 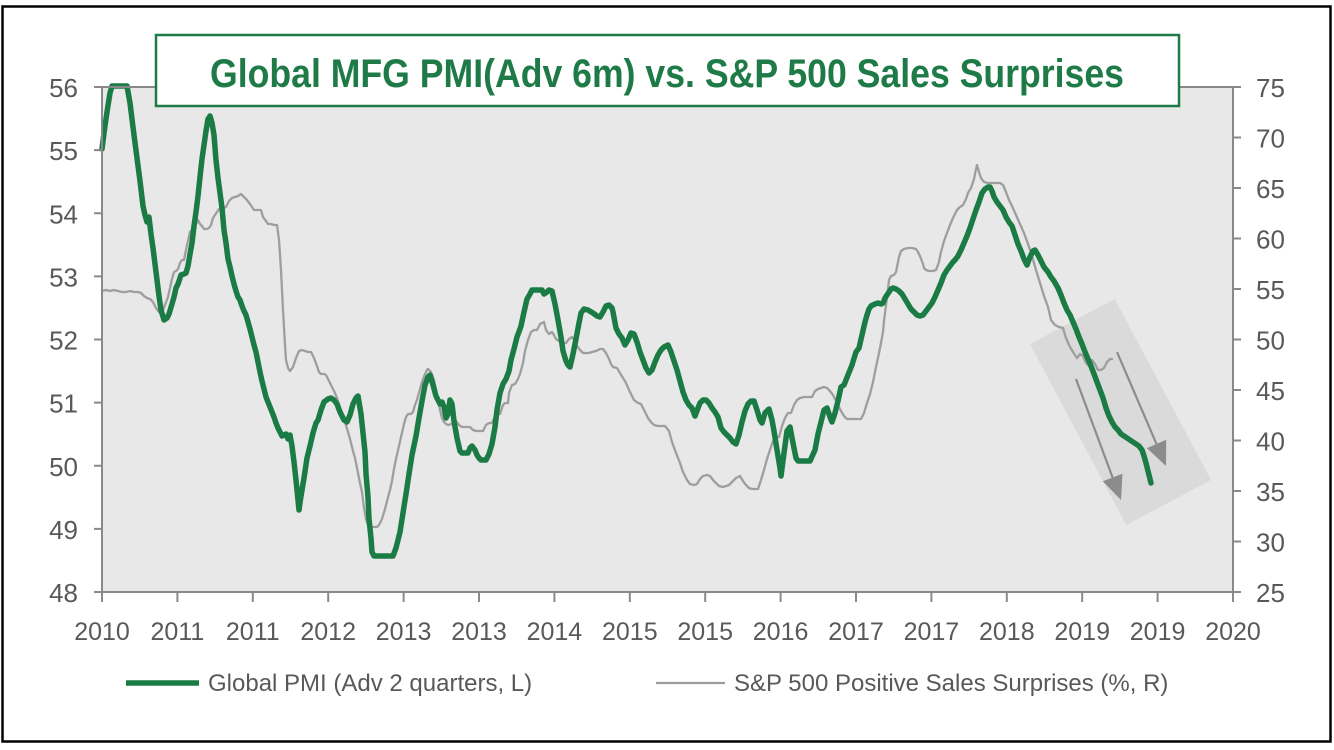 What do you see at coordinates (102, 632) in the screenshot?
I see `svg-text: 2010` at bounding box center [102, 632].